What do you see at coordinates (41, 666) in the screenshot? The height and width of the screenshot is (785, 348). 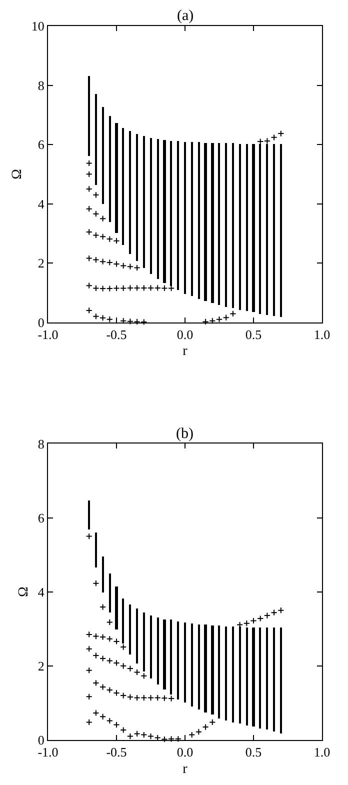 I see `y-tick-label: 2` at bounding box center [41, 666].